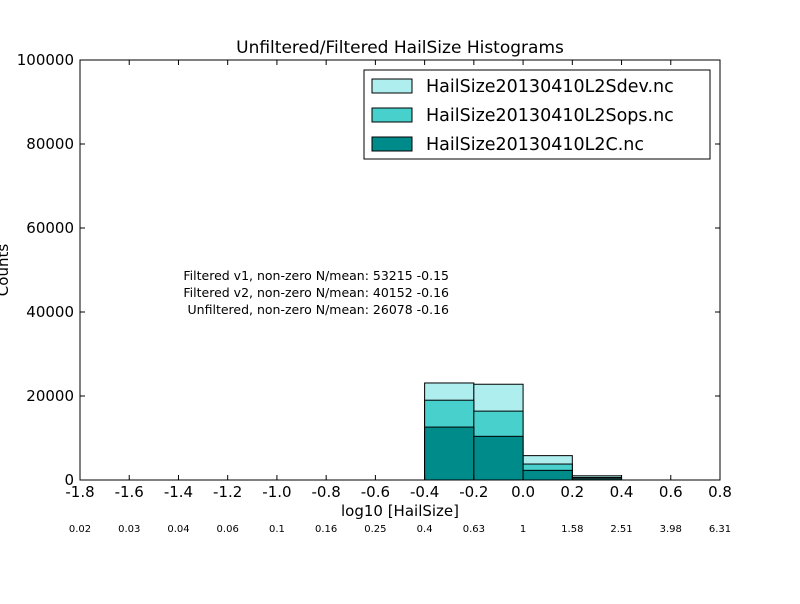 Image resolution: width=800 pixels, height=604 pixels. I want to click on secondary-tick-label: 0.02, so click(80, 529).